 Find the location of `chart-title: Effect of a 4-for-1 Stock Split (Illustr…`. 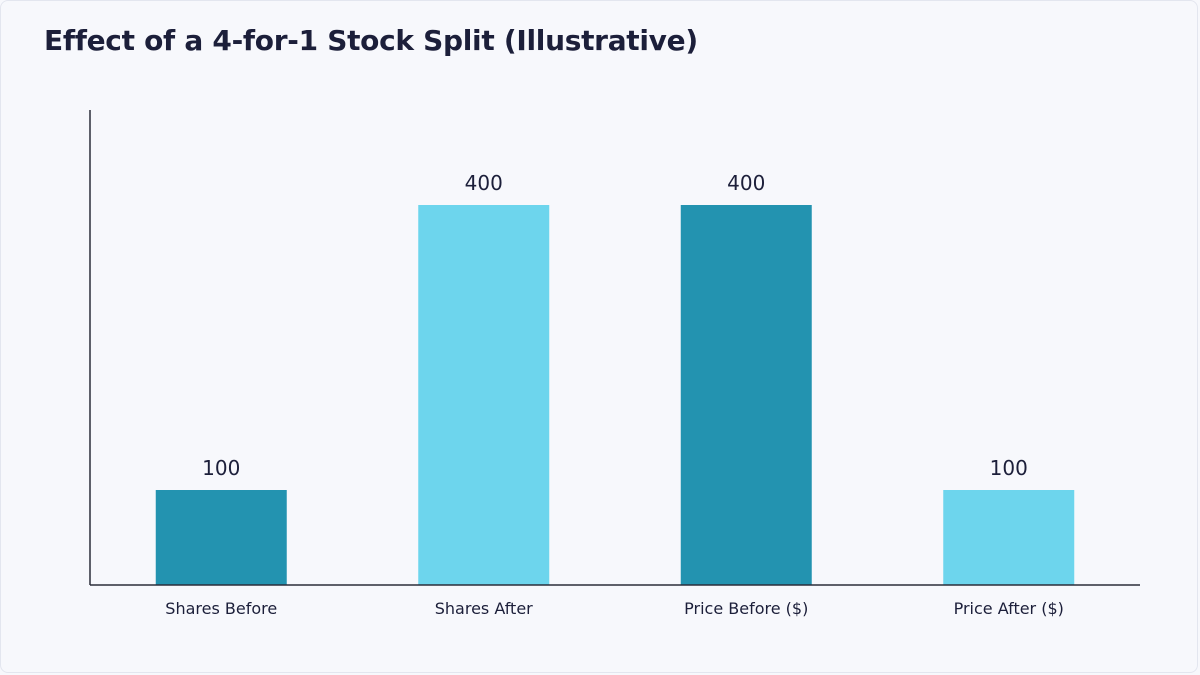

chart-title: Effect of a 4-for-1 Stock Split (Illustr… is located at coordinates (371, 40).